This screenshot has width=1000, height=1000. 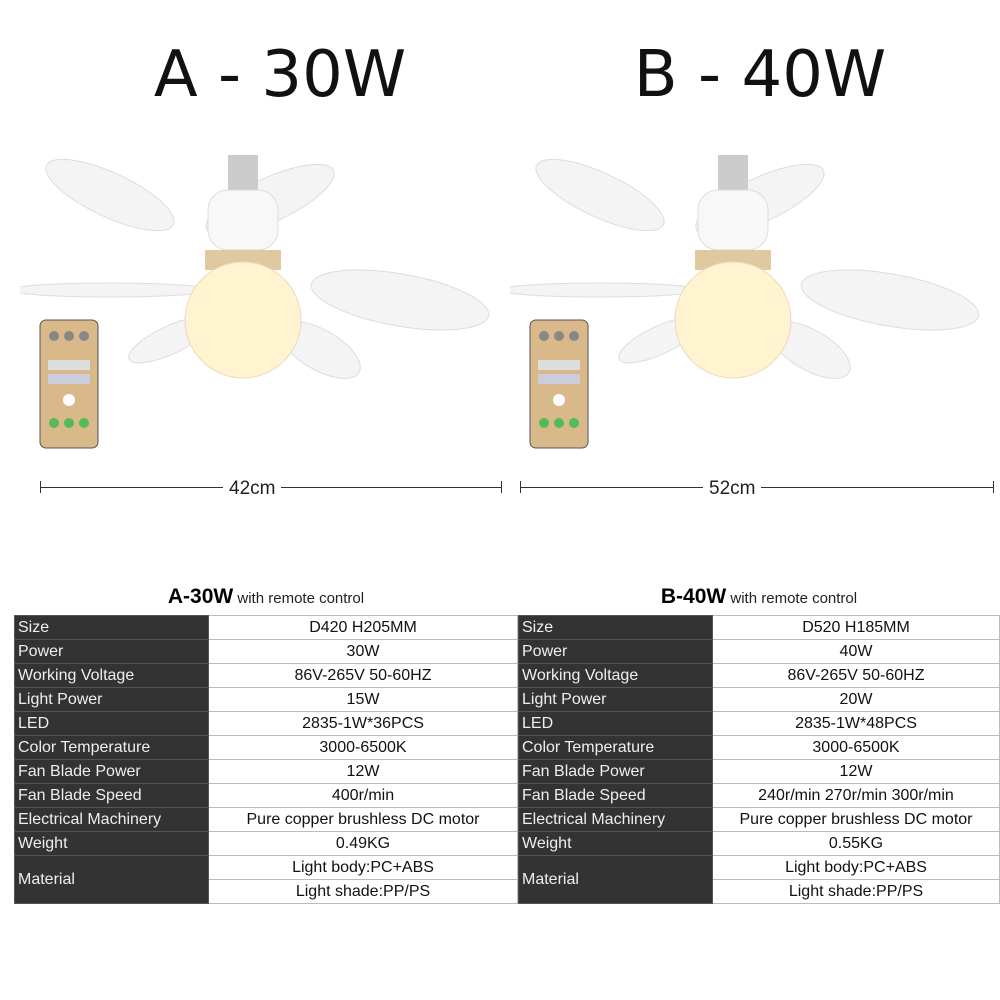 I want to click on table-row: LED 2835-1W*36PCS, so click(x=266, y=723).